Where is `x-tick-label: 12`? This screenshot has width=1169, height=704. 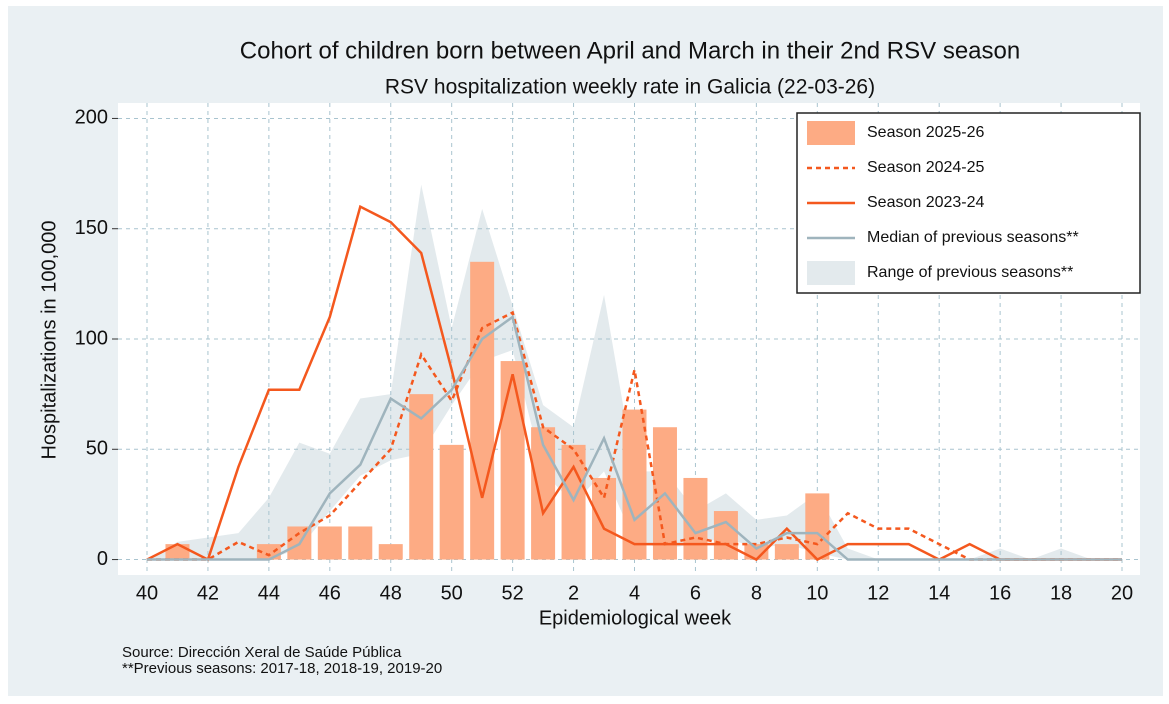
x-tick-label: 12 is located at coordinates (878, 593).